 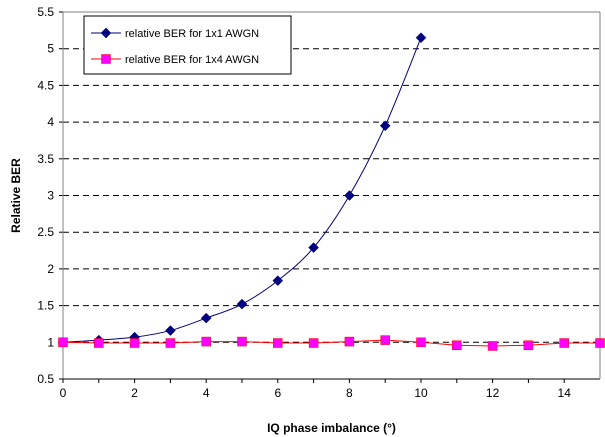 I want to click on y-tick-label: 0.5, so click(x=45, y=379).